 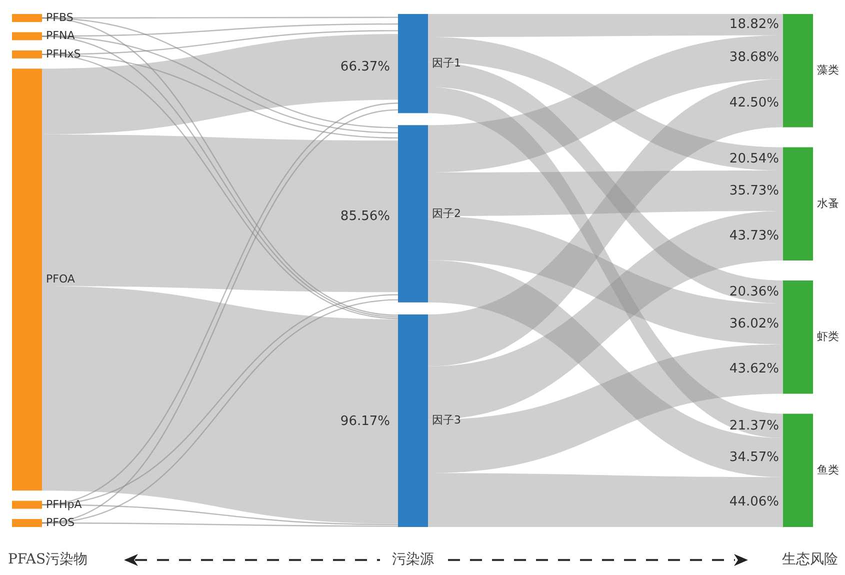 I want to click on node: PFBS, so click(x=43, y=17).